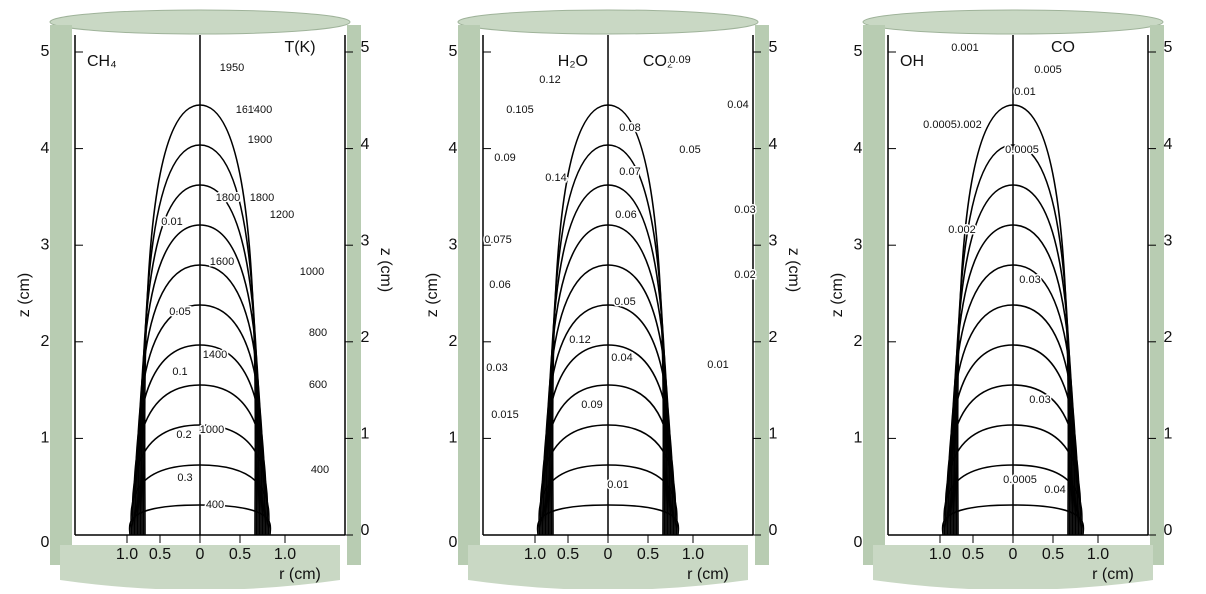 The image size is (1206, 594). What do you see at coordinates (520, 110) in the screenshot?
I see `contour-label: 0.105` at bounding box center [520, 110].